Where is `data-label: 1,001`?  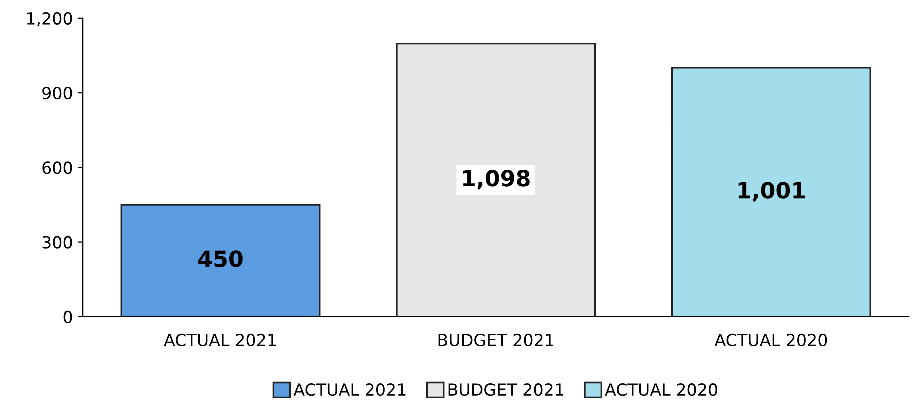 data-label: 1,001 is located at coordinates (772, 192).